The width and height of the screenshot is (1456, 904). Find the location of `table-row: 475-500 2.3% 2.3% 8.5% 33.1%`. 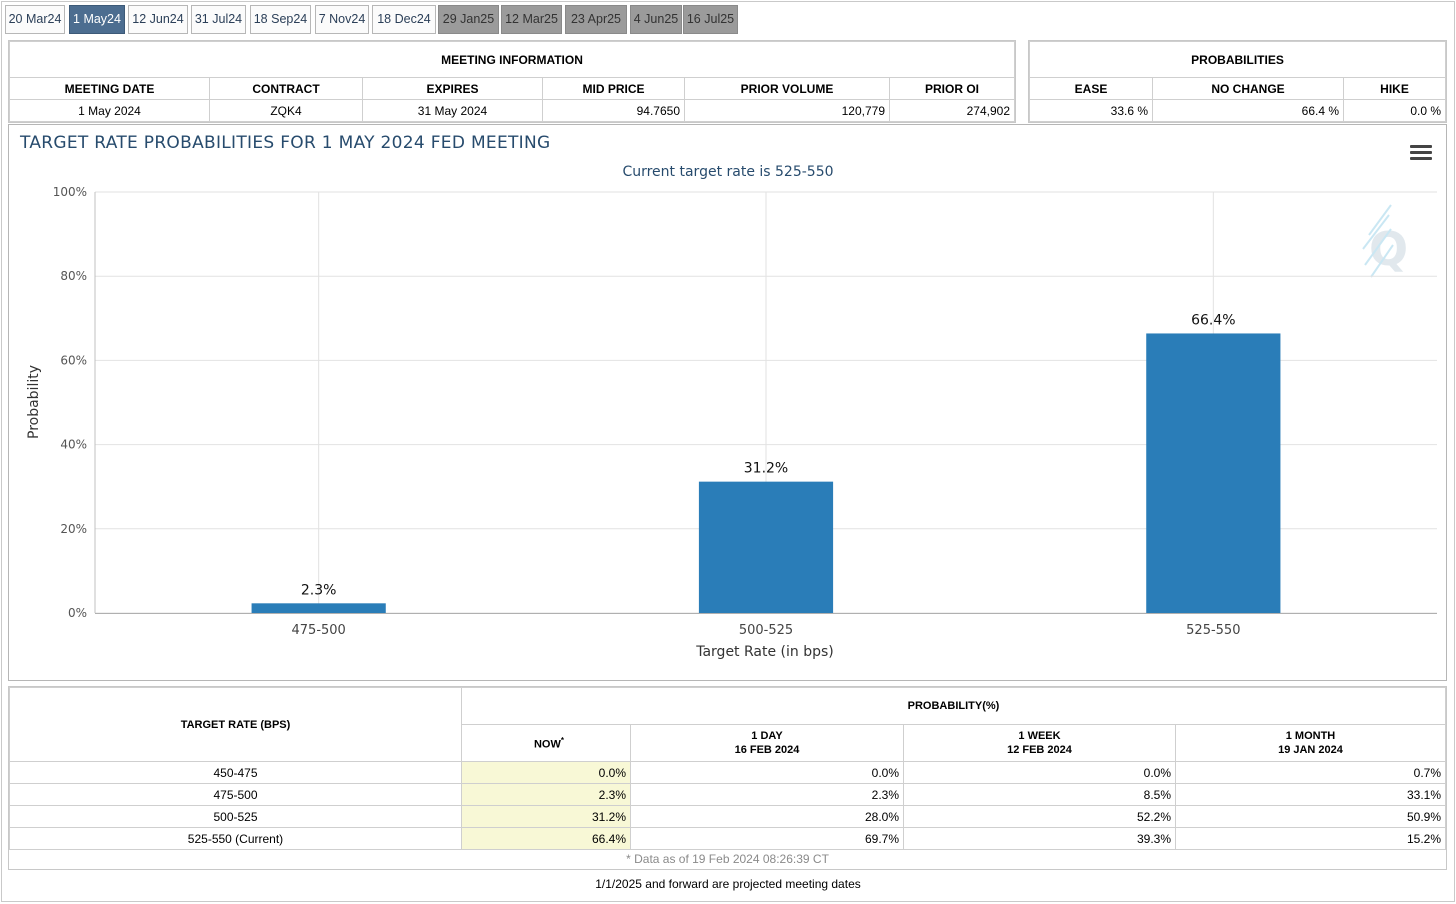

table-row: 475-500 2.3% 2.3% 8.5% 33.1% is located at coordinates (727, 794).